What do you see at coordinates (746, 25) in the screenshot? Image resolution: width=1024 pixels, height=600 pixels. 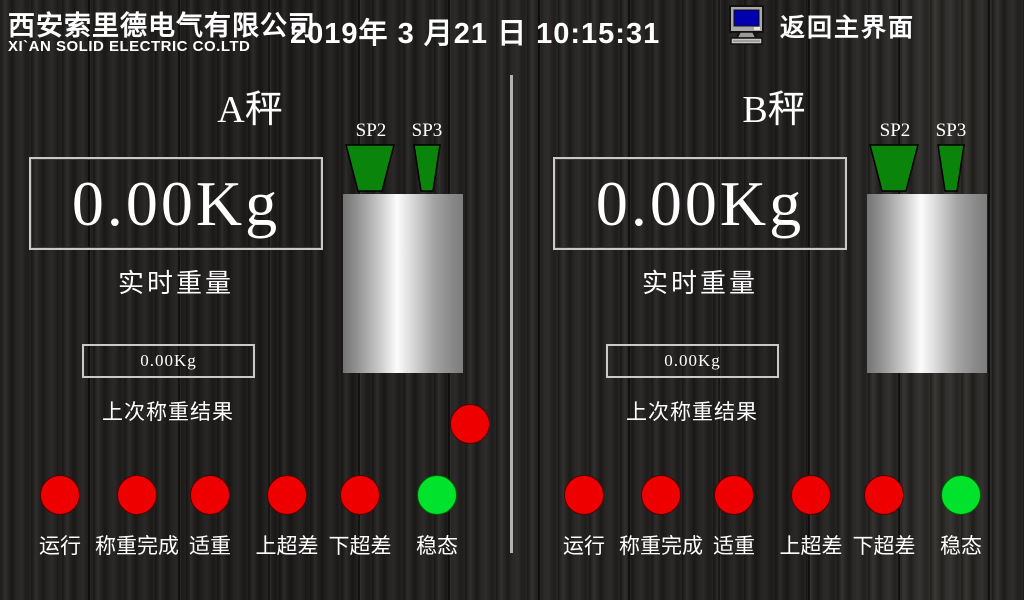 I see `computer-monitor-icon` at bounding box center [746, 25].